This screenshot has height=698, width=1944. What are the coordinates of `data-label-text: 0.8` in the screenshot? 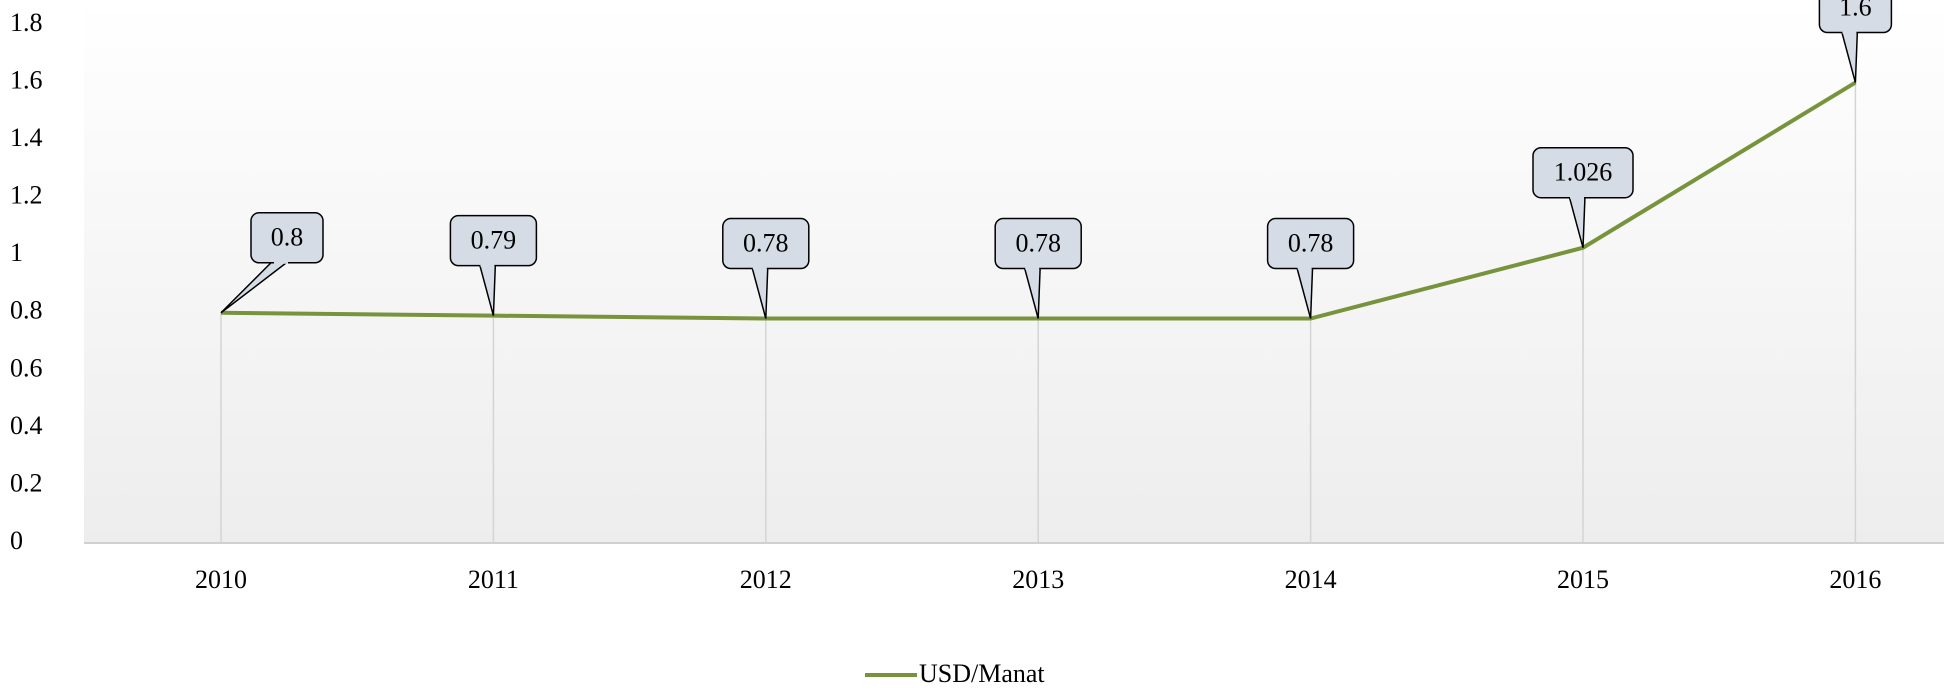 It's located at (287, 237).